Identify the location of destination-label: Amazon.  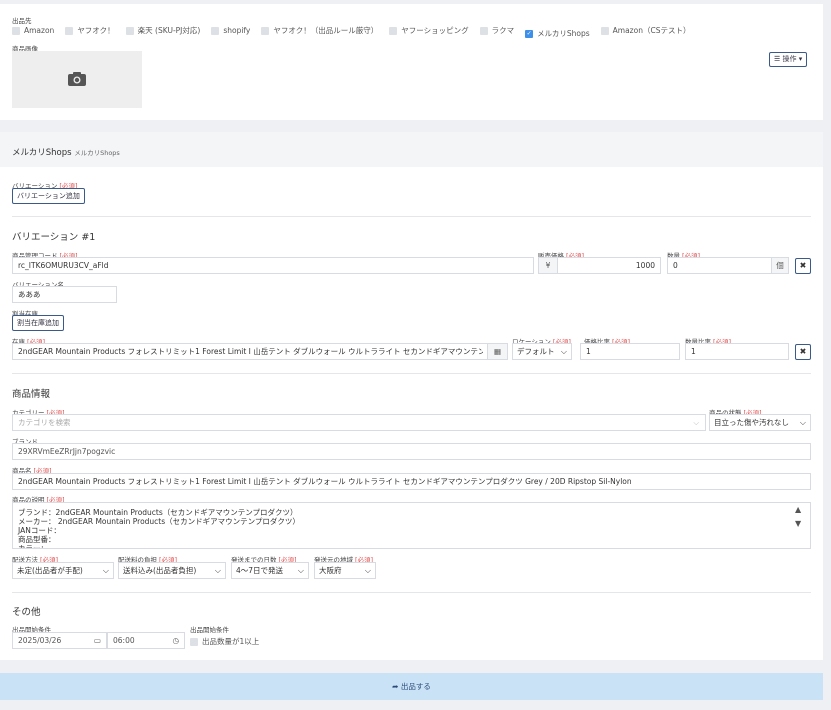
(39, 30).